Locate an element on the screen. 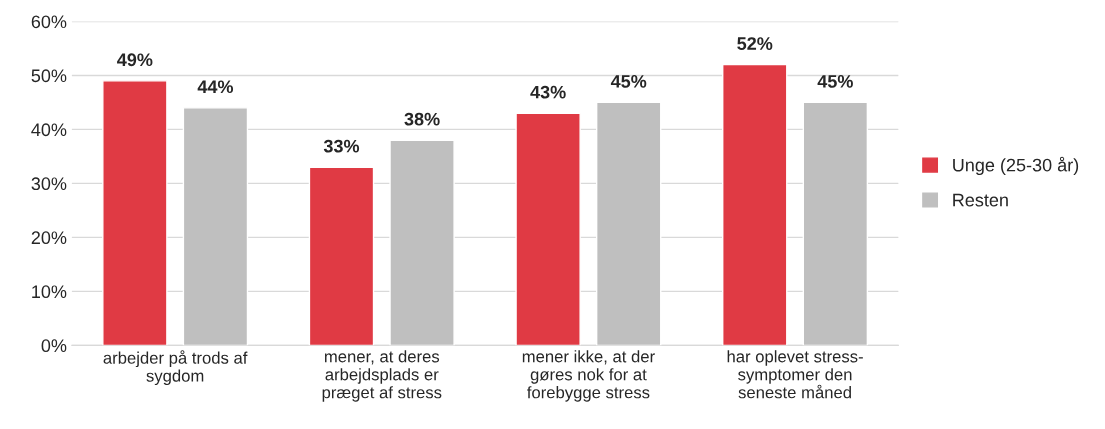  y-tick-label: 40% is located at coordinates (49, 130).